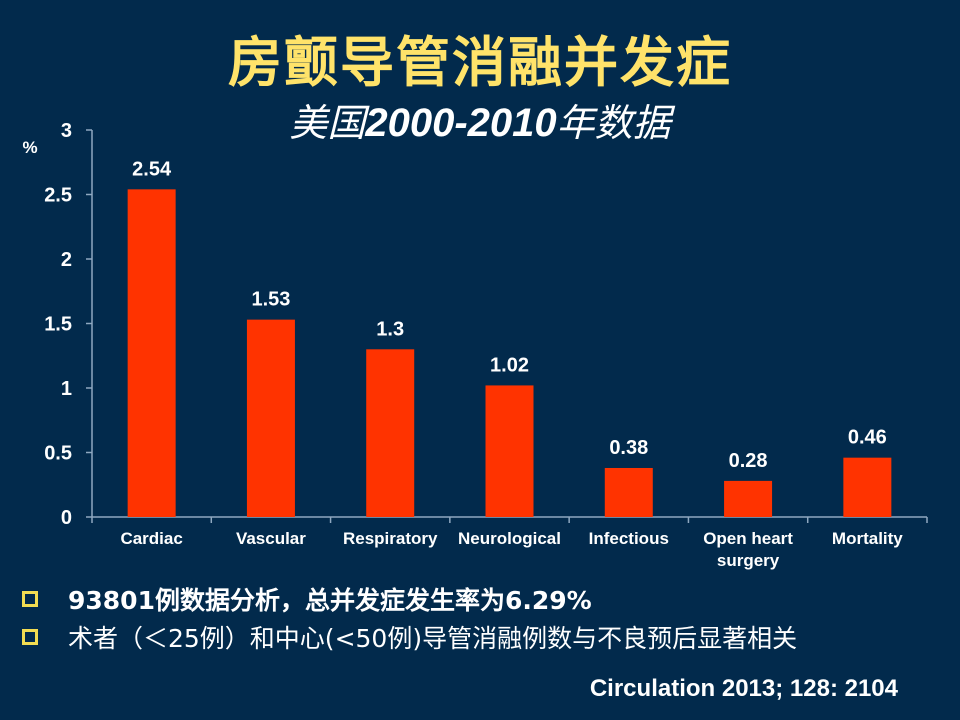 This screenshot has height=720, width=960. What do you see at coordinates (270, 300) in the screenshot?
I see `data-label: 1.53` at bounding box center [270, 300].